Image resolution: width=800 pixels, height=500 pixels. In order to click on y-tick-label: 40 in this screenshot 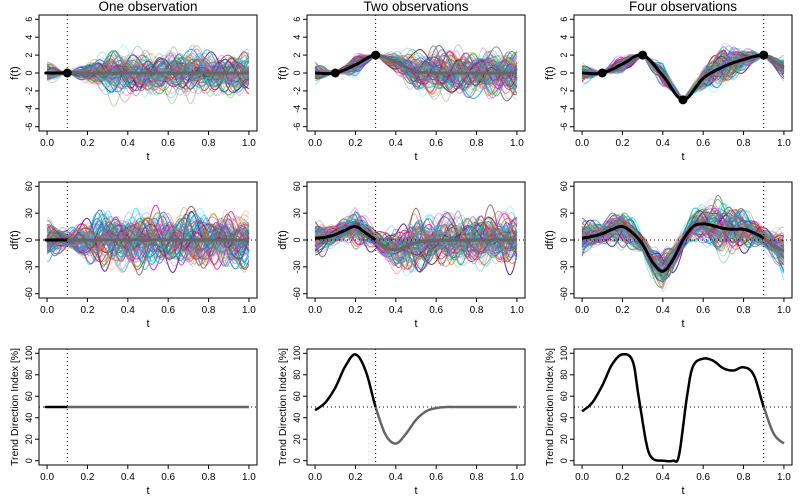, I will do `click(564, 418)`.